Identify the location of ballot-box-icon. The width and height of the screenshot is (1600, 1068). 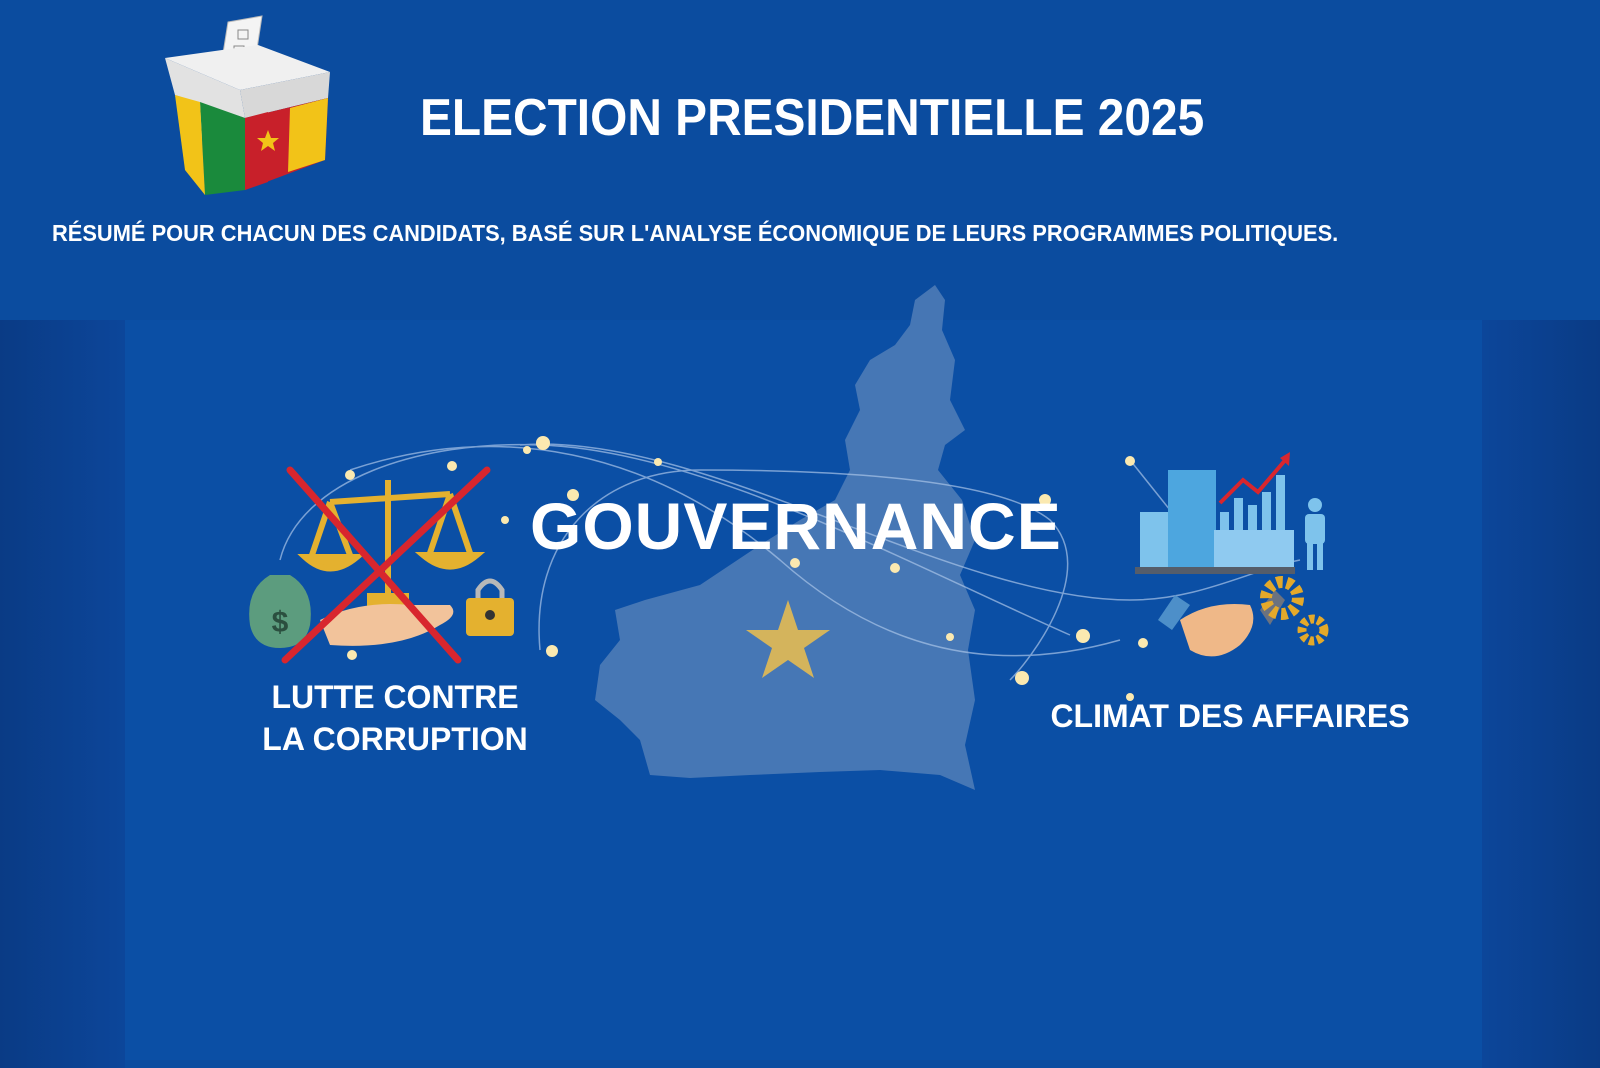
(247, 105).